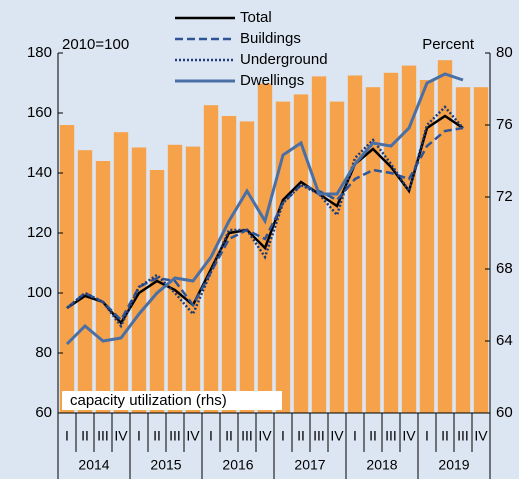 This screenshot has width=519, height=479. What do you see at coordinates (284, 59) in the screenshot?
I see `legend-label: Underground` at bounding box center [284, 59].